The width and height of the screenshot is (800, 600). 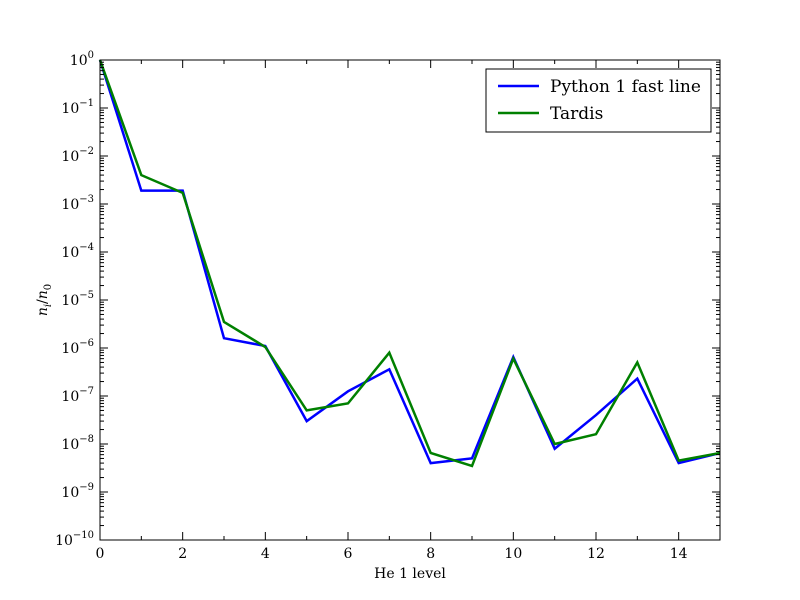 I want to click on y-tick-label: 10⁻⁸, so click(x=77, y=443).